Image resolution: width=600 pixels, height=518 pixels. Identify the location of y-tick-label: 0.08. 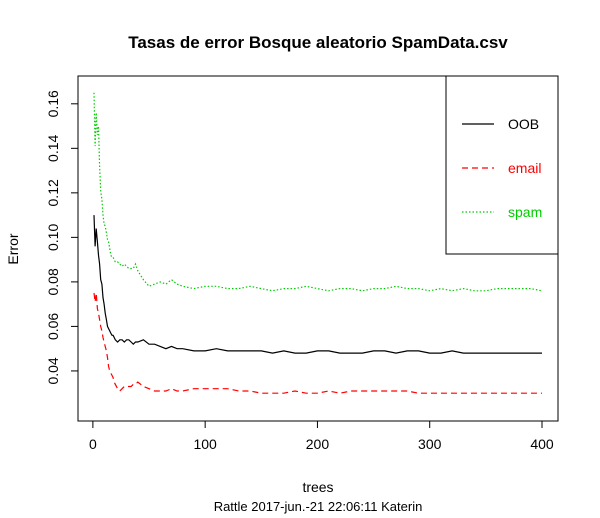
(53, 281).